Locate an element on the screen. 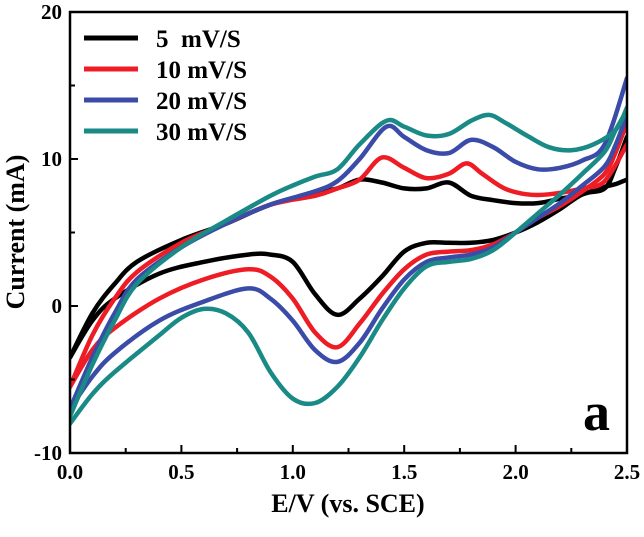 This screenshot has height=537, width=644. y-tick-label: 20 is located at coordinates (51, 12).